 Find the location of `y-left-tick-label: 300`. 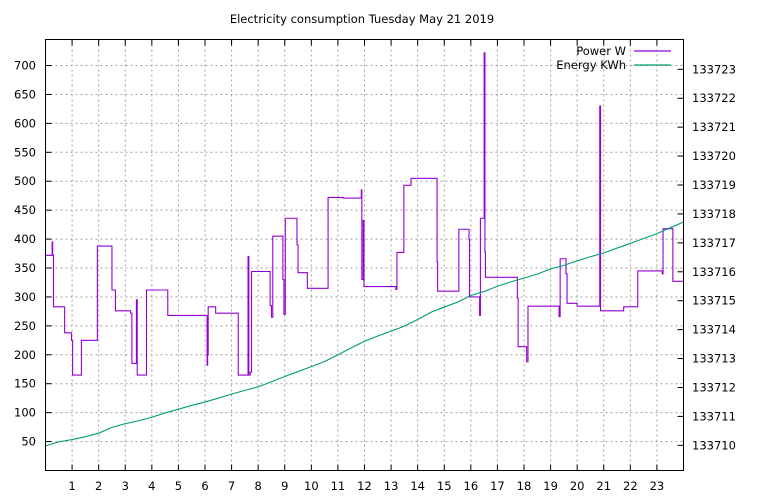

y-left-tick-label: 300 is located at coordinates (25, 297).